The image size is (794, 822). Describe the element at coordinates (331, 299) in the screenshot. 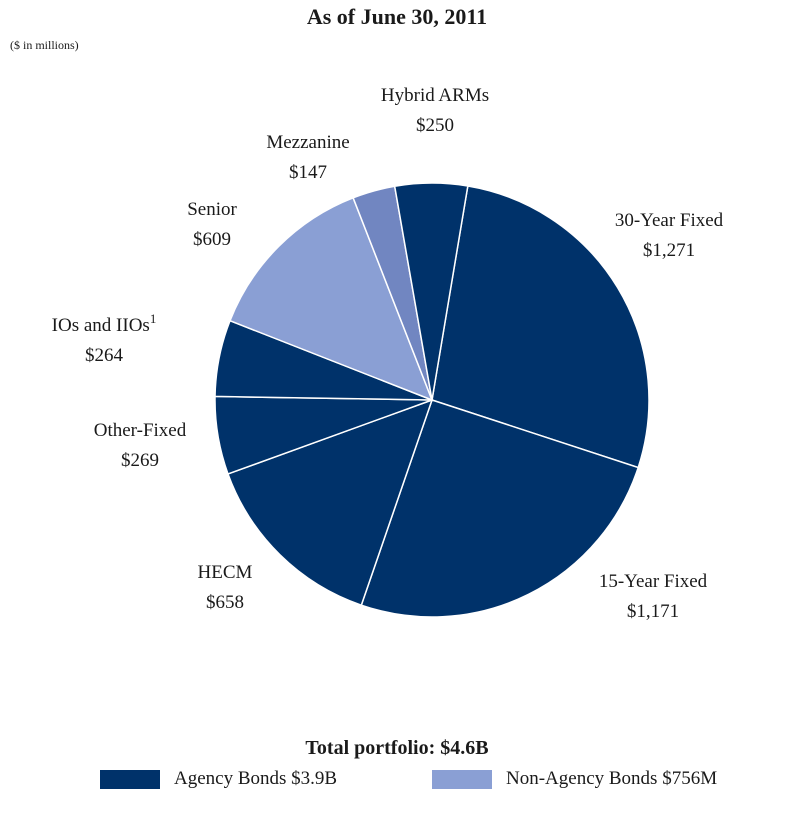

I see `pie-slice-senior` at that location.